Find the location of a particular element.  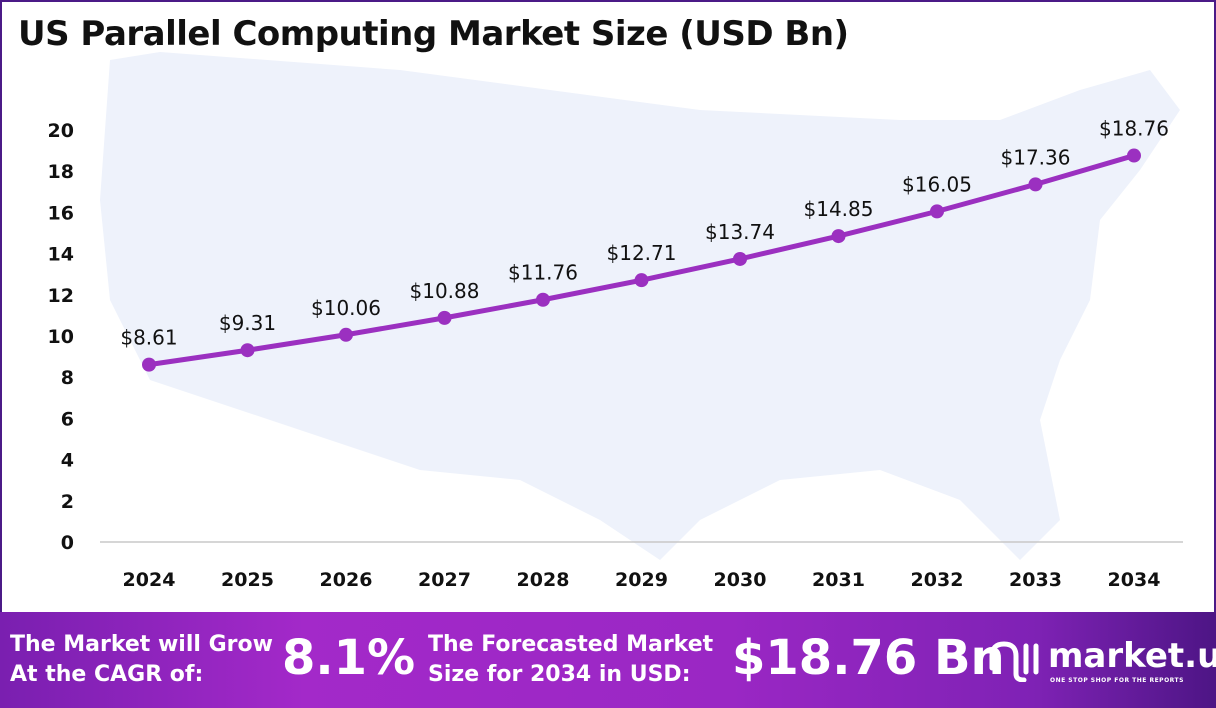

x-tick-label: 2028 is located at coordinates (543, 580).